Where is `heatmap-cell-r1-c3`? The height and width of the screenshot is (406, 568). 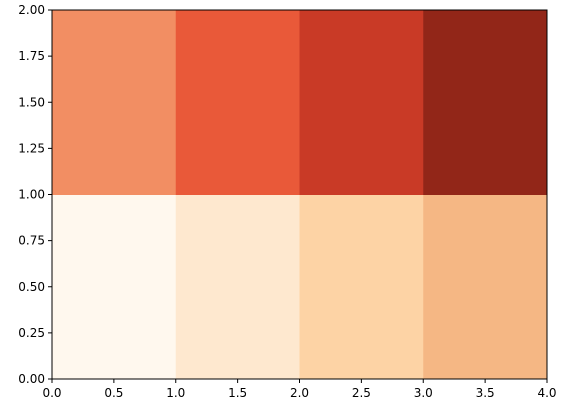
heatmap-cell-r1-c3 is located at coordinates (485, 102).